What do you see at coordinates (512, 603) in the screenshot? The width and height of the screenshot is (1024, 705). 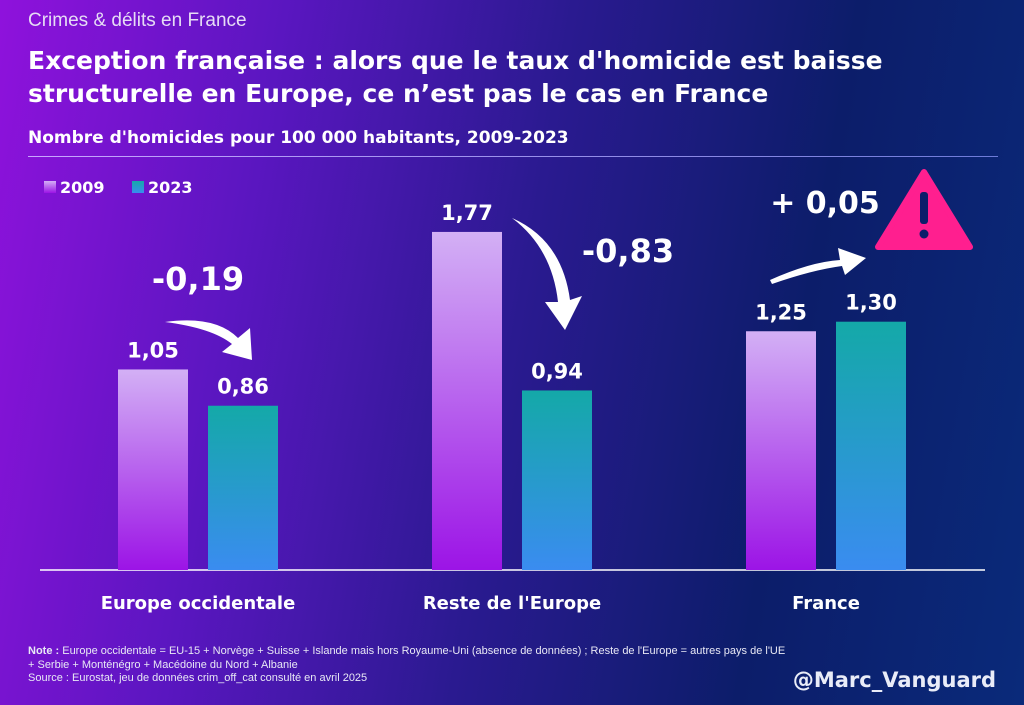 I see `category-label-1: Reste de l'Europe` at bounding box center [512, 603].